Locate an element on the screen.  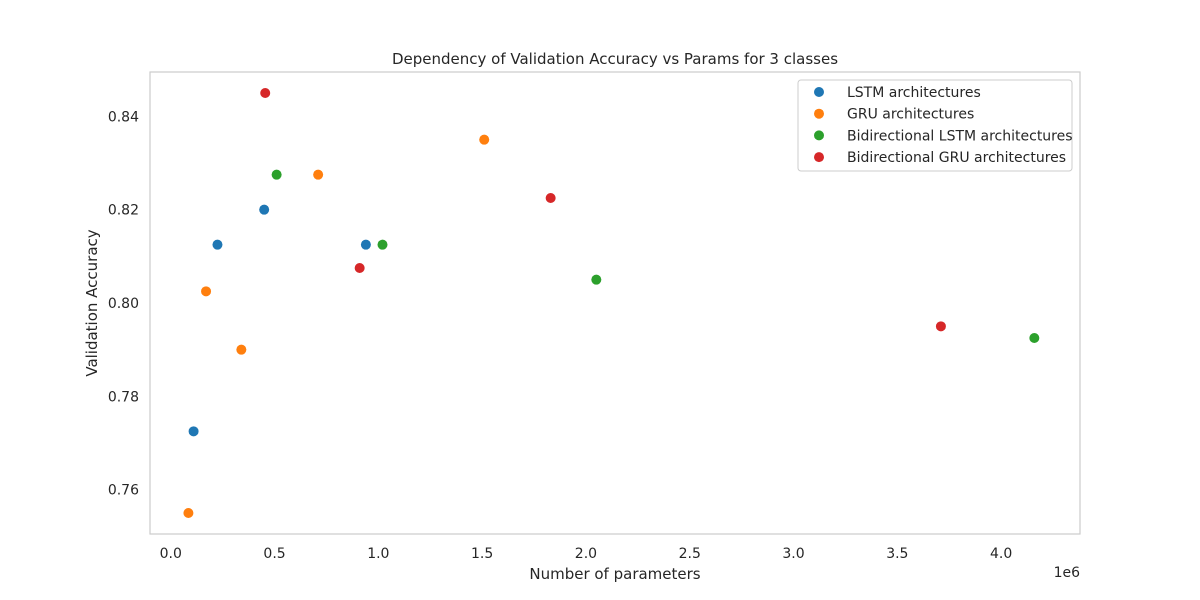
x-tick-label: 4.0 is located at coordinates (1001, 554).